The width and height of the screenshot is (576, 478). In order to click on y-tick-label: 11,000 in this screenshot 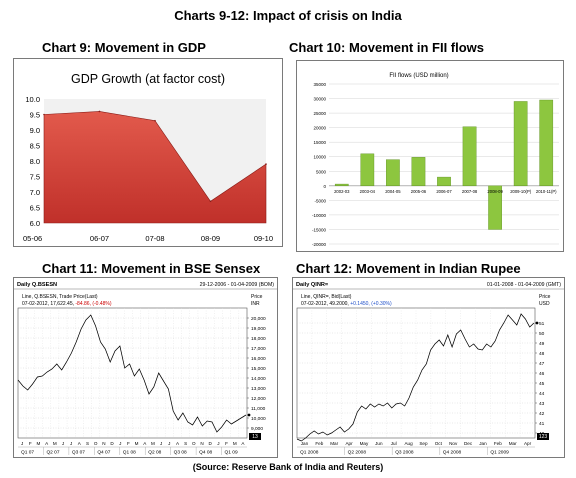, I will do `click(258, 409)`.